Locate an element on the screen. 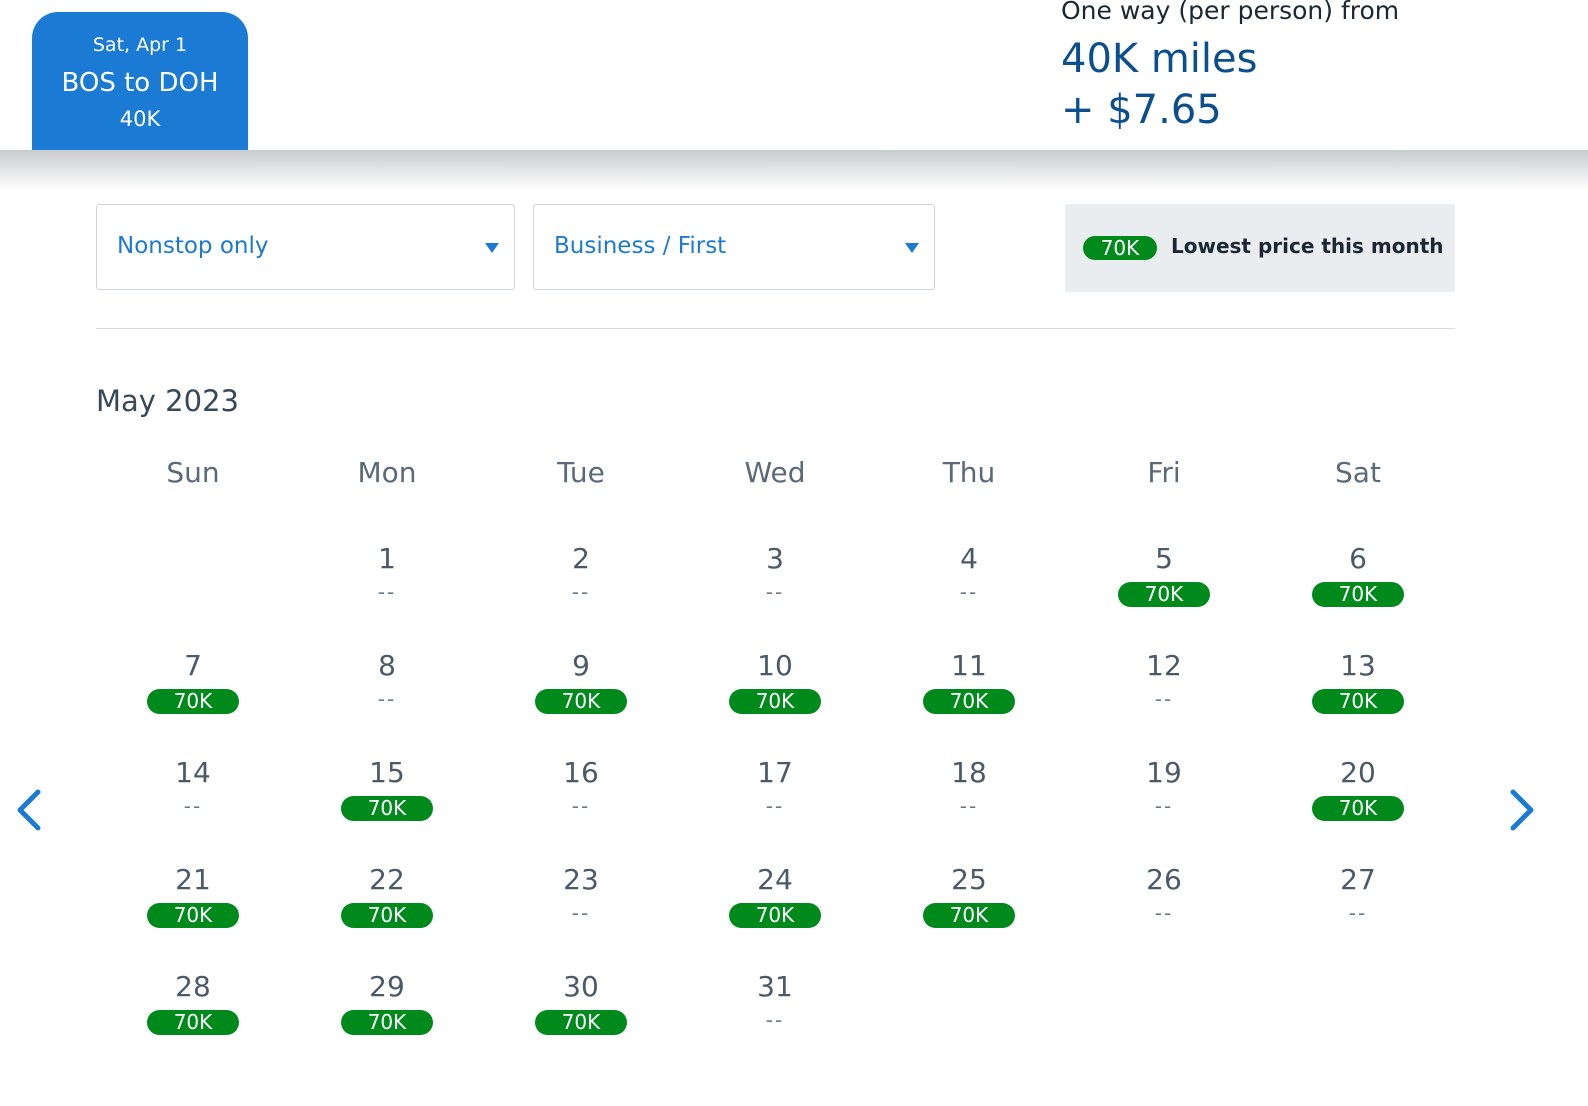 The height and width of the screenshot is (1106, 1588). calendar-day: 29 70K is located at coordinates (387, 1015).